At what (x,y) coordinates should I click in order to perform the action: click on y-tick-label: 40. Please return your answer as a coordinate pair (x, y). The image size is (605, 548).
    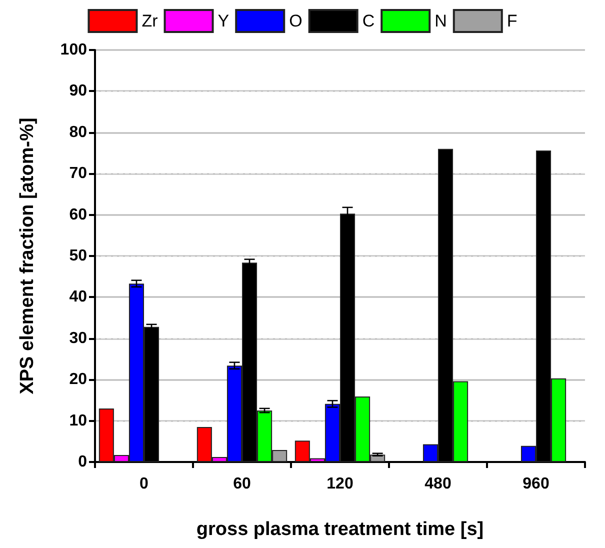
    Looking at the image, I should click on (78, 297).